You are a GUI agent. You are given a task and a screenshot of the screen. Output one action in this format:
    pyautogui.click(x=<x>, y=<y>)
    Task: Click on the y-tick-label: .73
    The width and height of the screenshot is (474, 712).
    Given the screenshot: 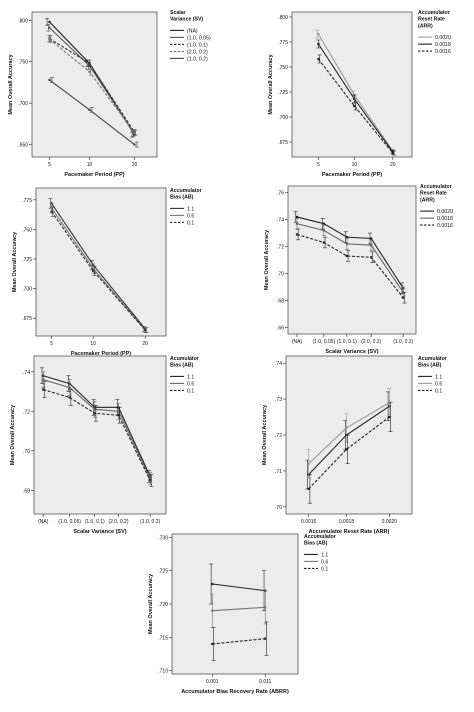 What is the action you would take?
    pyautogui.click(x=278, y=400)
    